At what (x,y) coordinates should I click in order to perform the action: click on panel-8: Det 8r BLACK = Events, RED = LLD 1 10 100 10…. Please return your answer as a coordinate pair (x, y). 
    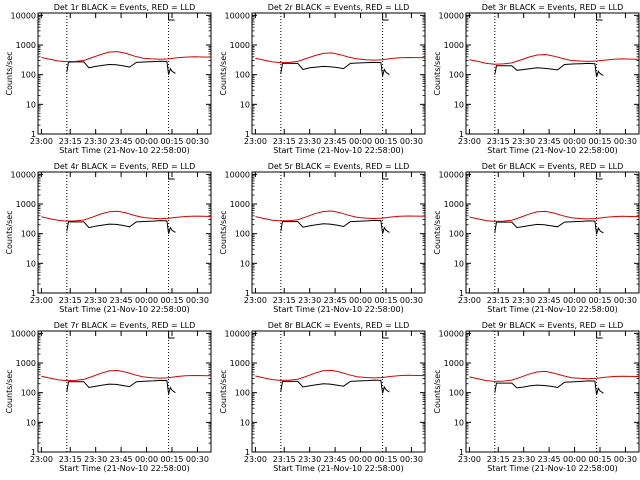
    Looking at the image, I should click on (322, 397).